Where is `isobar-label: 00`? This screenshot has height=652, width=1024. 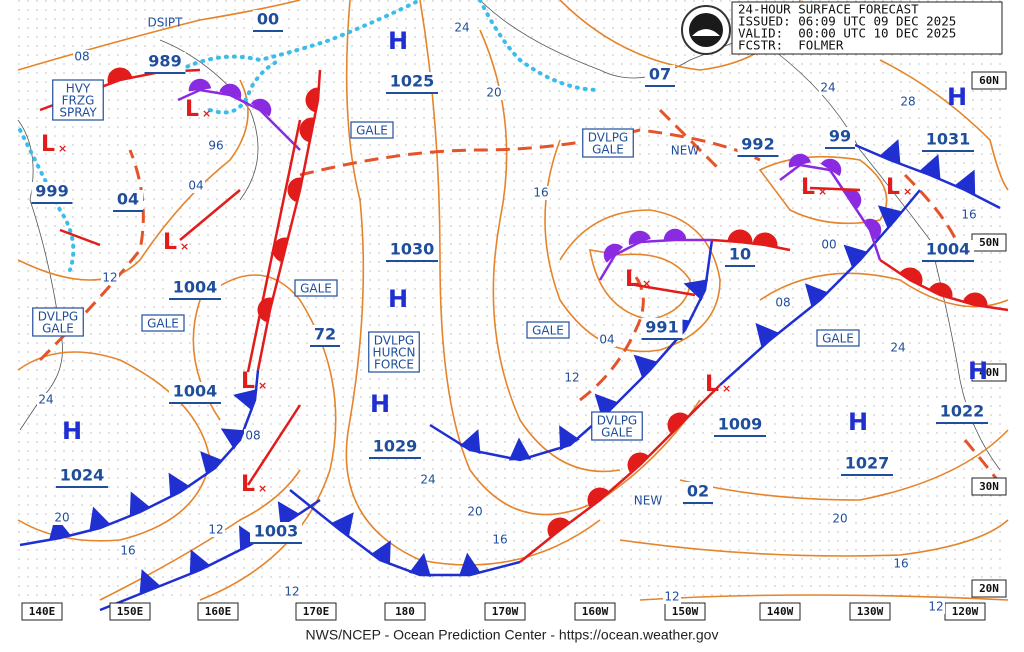 isobar-label: 00 is located at coordinates (828, 245).